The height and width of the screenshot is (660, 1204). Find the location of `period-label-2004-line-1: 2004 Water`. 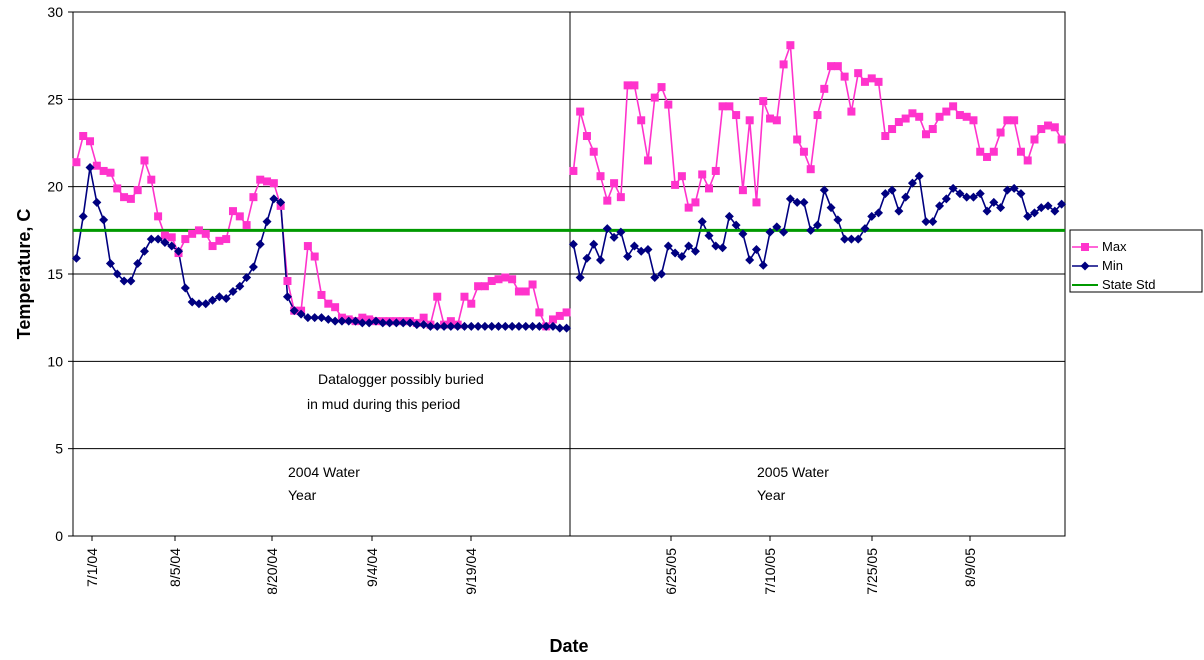

period-label-2004-line-1: 2004 Water is located at coordinates (324, 472).